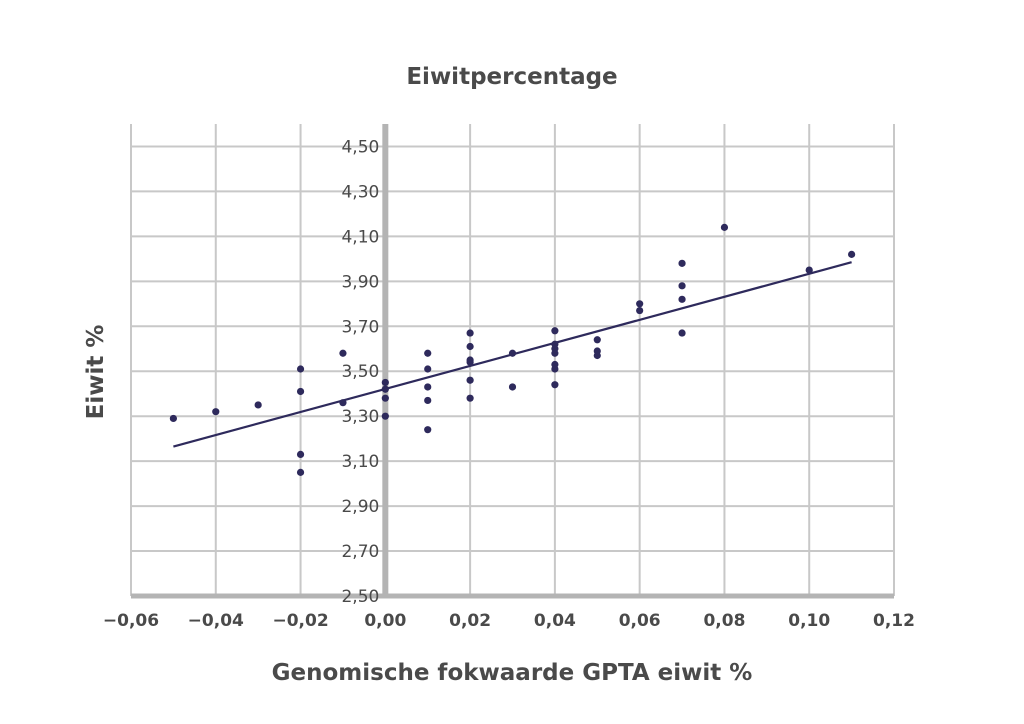  Describe the element at coordinates (360, 237) in the screenshot. I see `y-tick-label: 4,10` at that location.